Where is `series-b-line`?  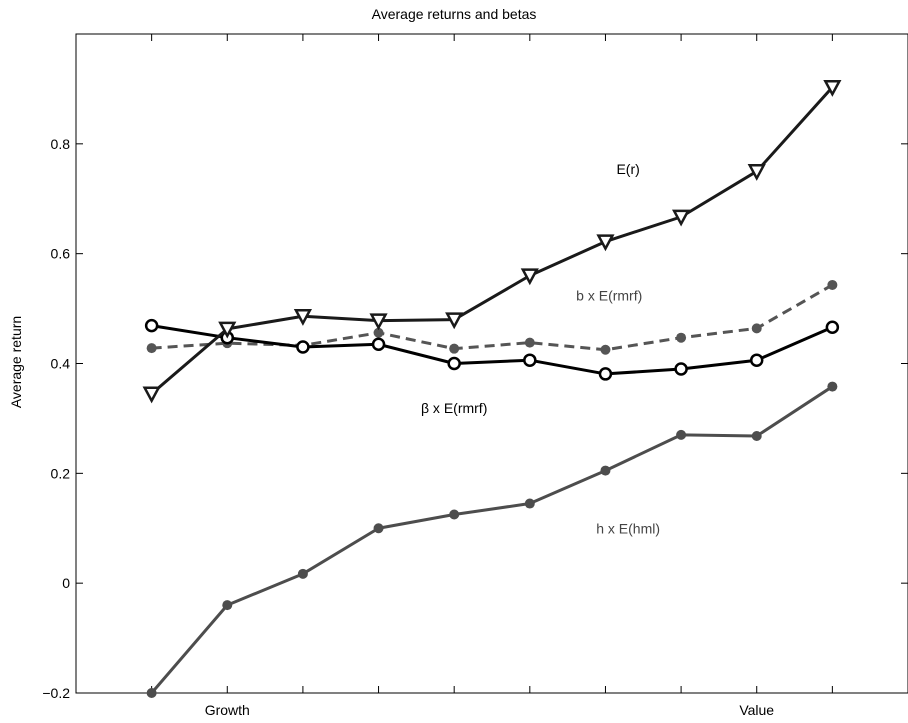 series-b-line is located at coordinates (492, 317).